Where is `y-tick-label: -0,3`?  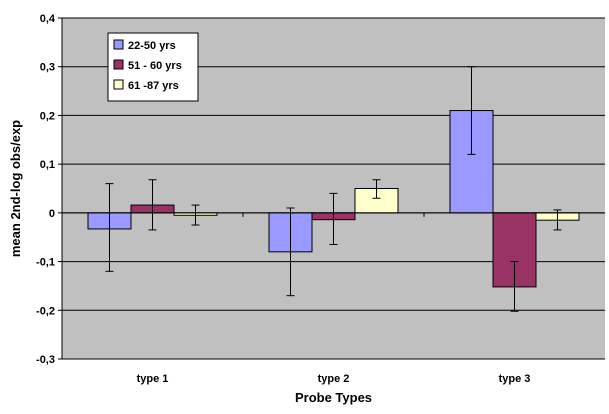 y-tick-label: -0,3 is located at coordinates (45, 360).